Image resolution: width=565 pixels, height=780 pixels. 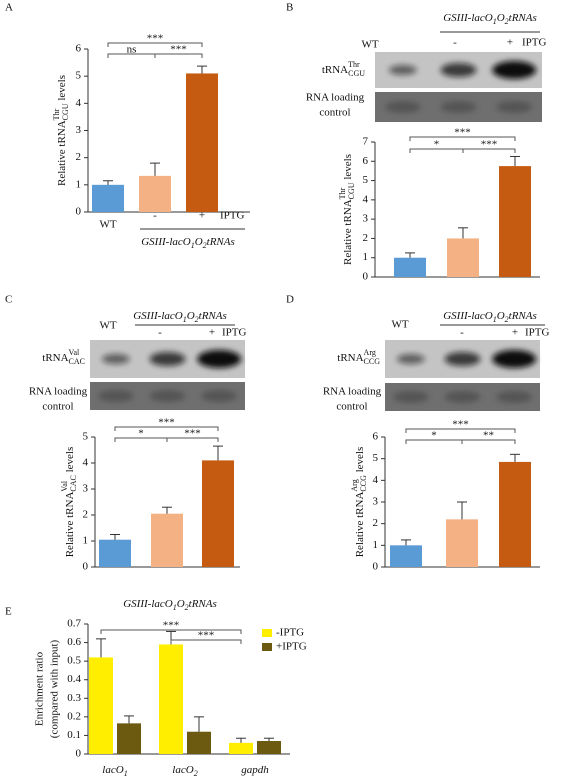 I want to click on y-tick-label: 7, so click(x=366, y=142).